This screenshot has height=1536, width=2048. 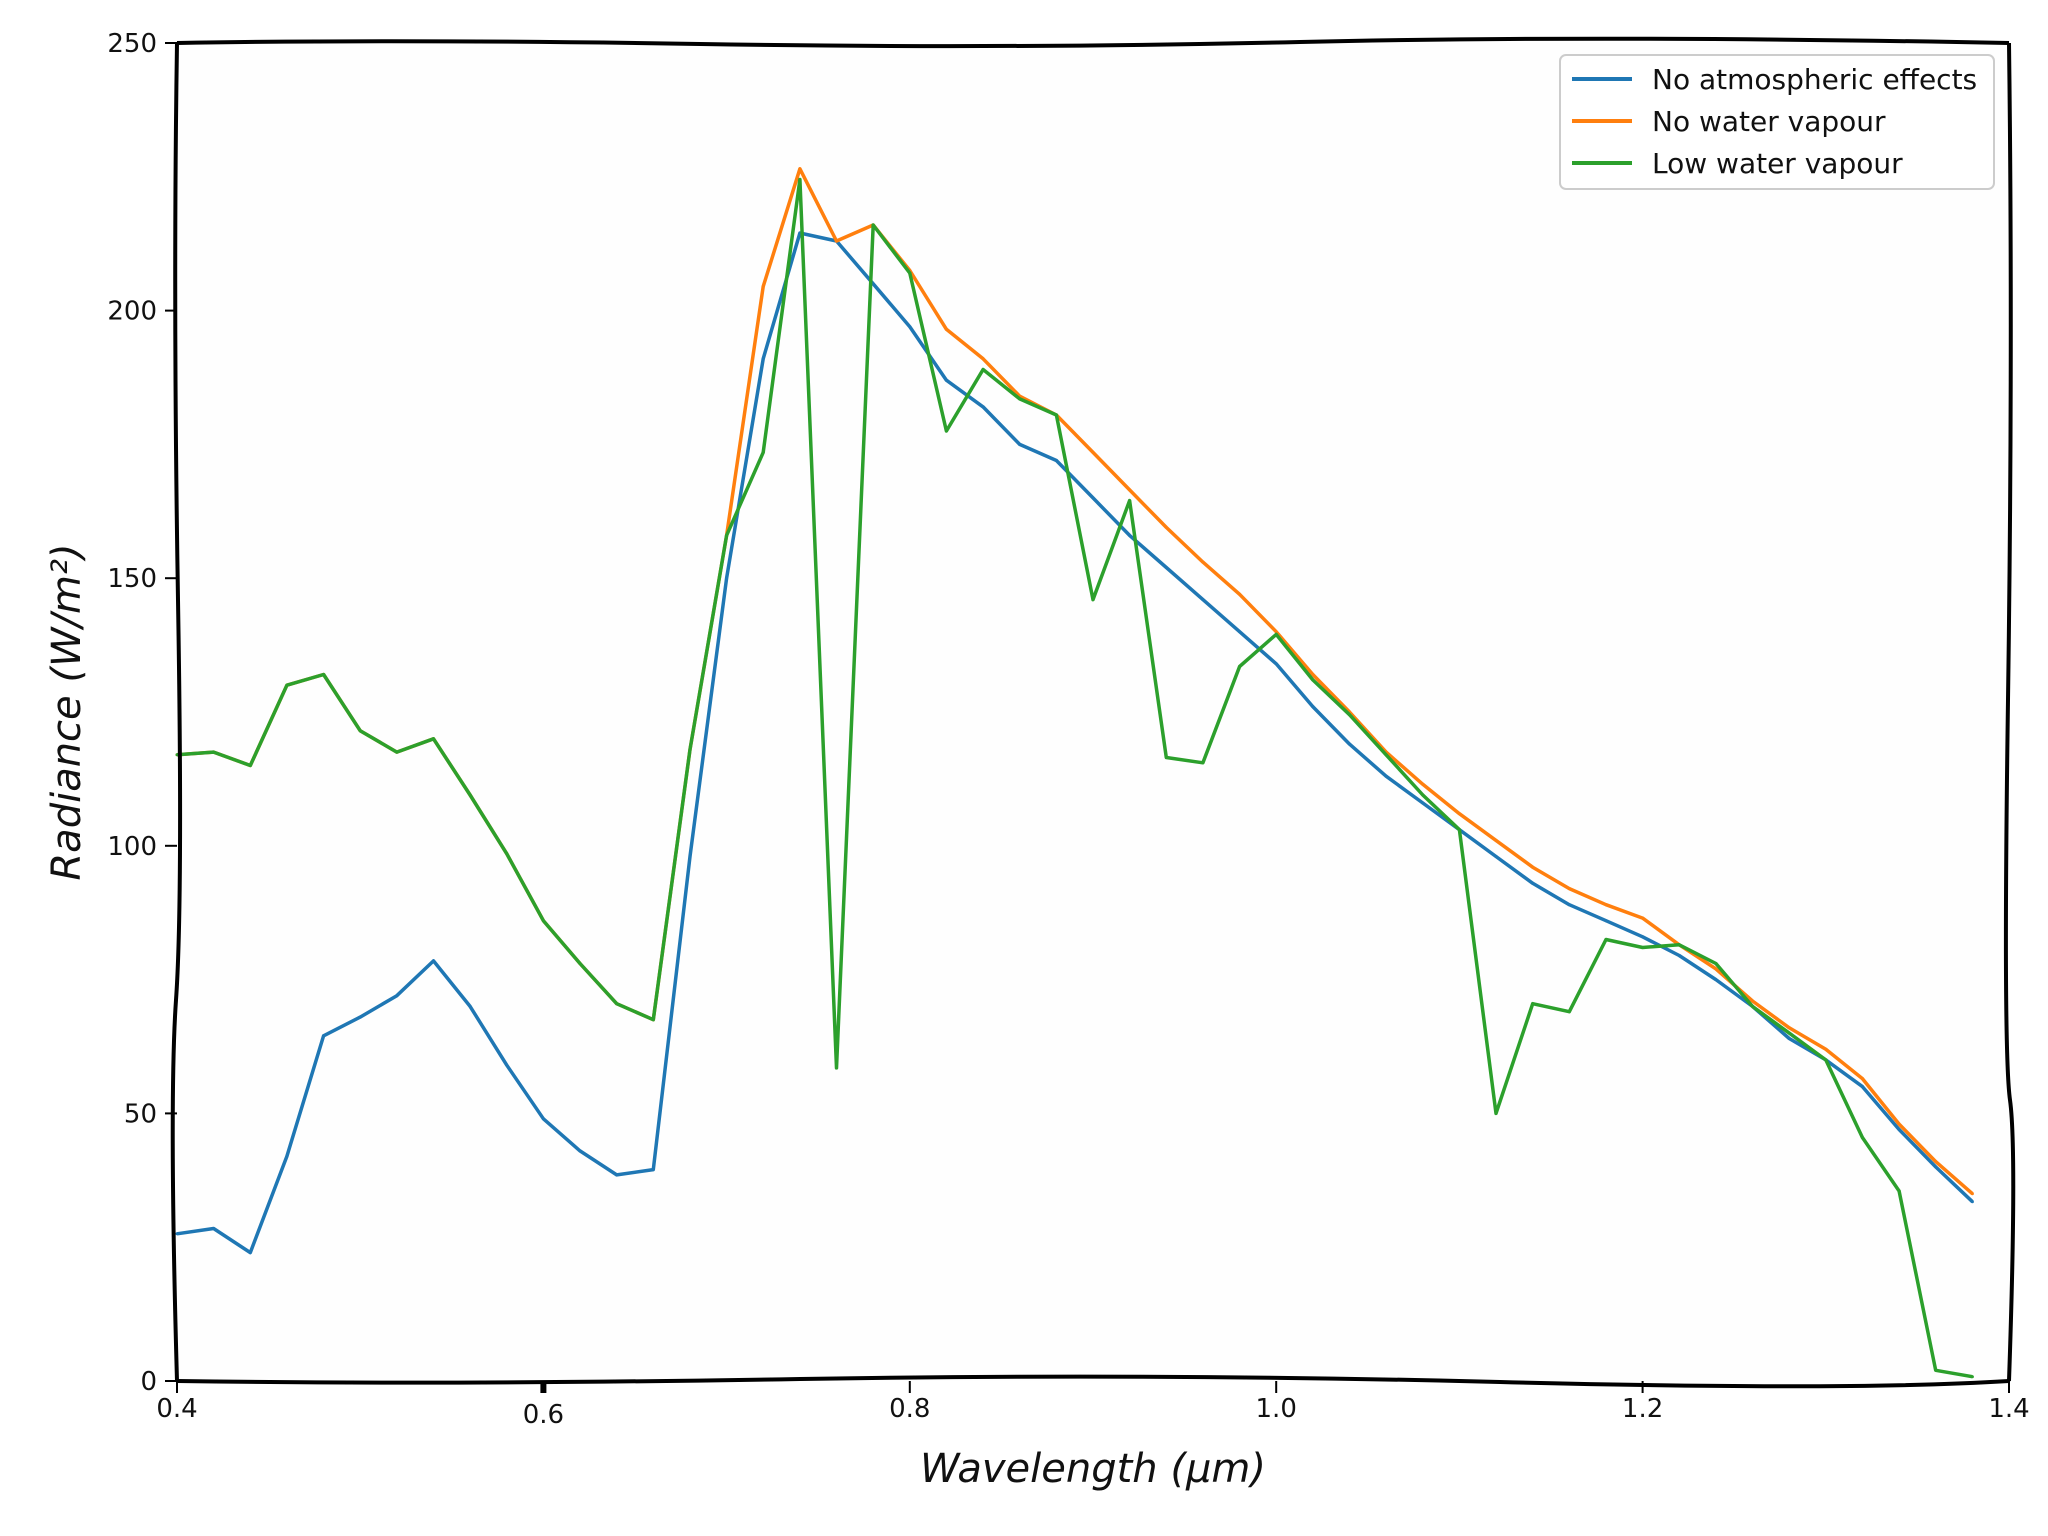 What do you see at coordinates (2008, 1409) in the screenshot?
I see `x-tick-label: 1.4` at bounding box center [2008, 1409].